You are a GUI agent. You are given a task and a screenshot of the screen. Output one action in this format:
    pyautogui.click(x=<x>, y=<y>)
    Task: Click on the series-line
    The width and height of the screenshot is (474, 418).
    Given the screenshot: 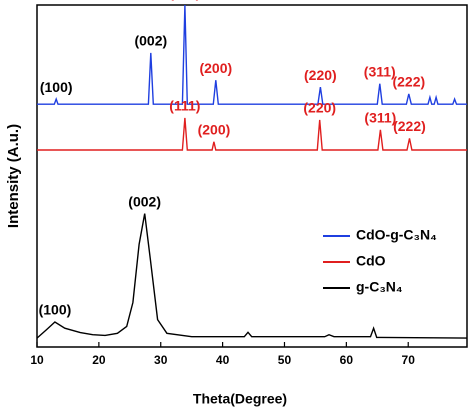 What is the action you would take?
    pyautogui.click(x=252, y=134)
    